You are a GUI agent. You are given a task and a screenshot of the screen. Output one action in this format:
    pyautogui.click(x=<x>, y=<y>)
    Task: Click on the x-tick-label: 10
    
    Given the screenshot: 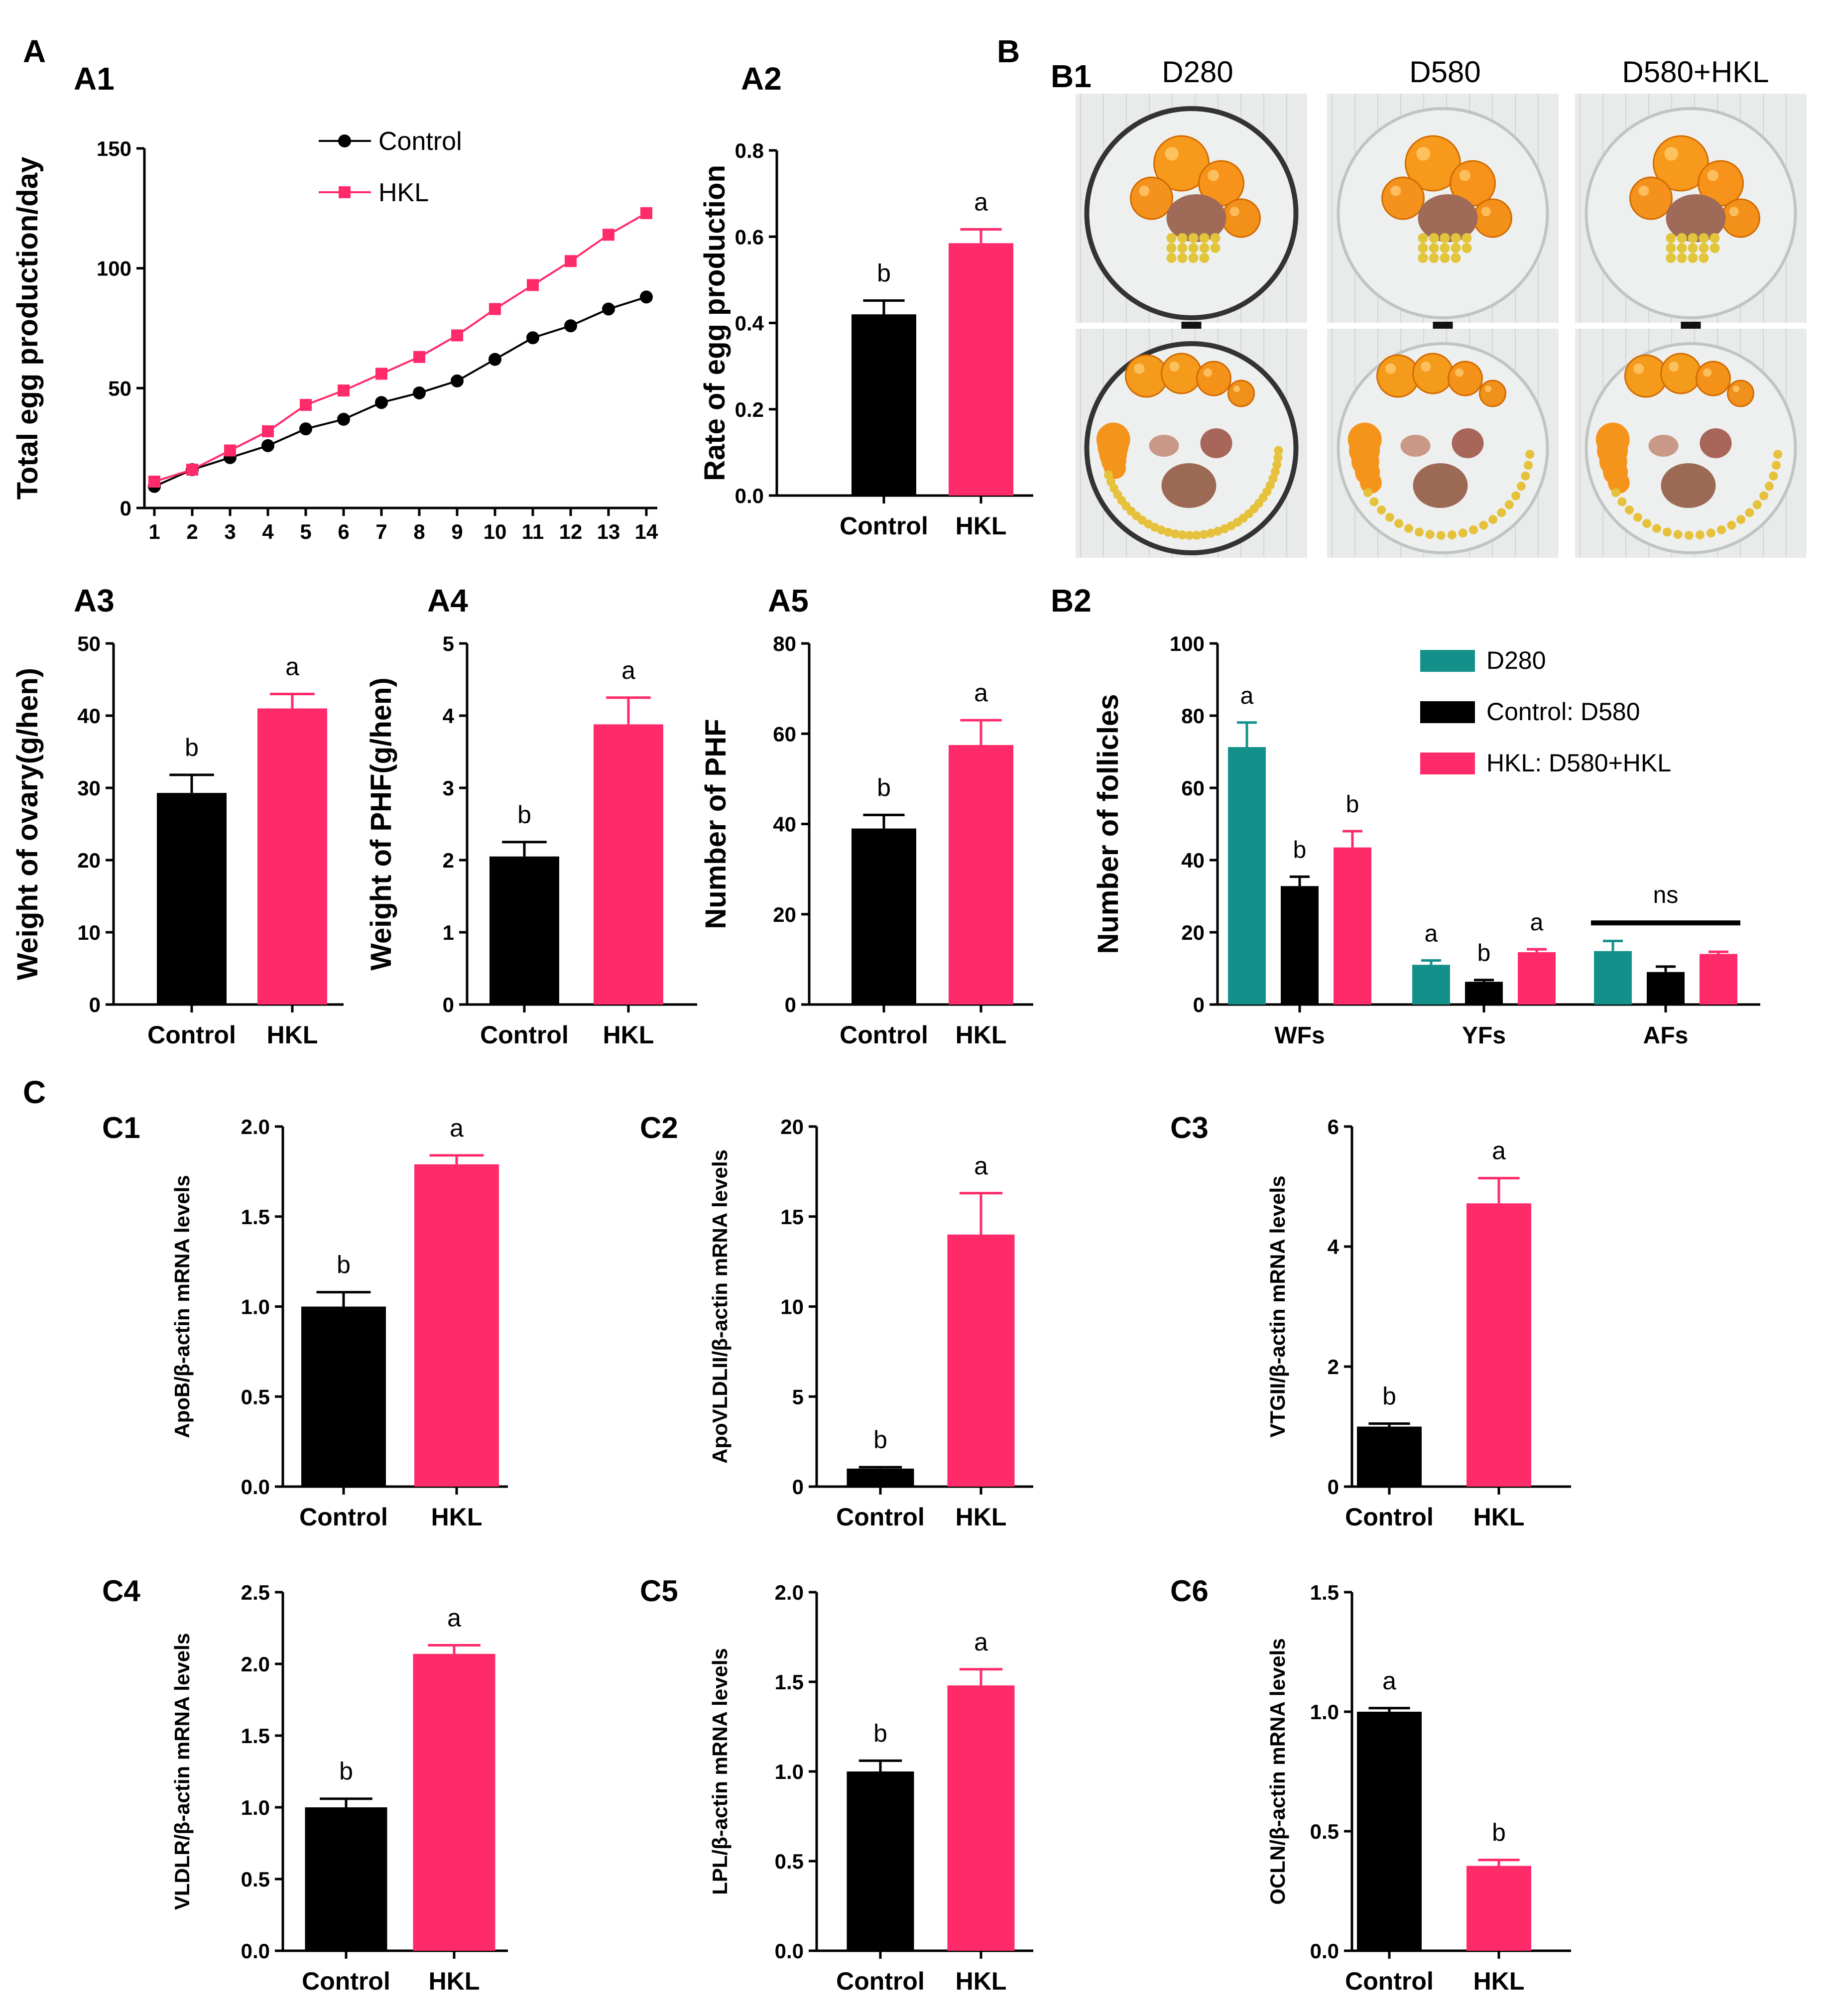 What is the action you would take?
    pyautogui.click(x=495, y=531)
    